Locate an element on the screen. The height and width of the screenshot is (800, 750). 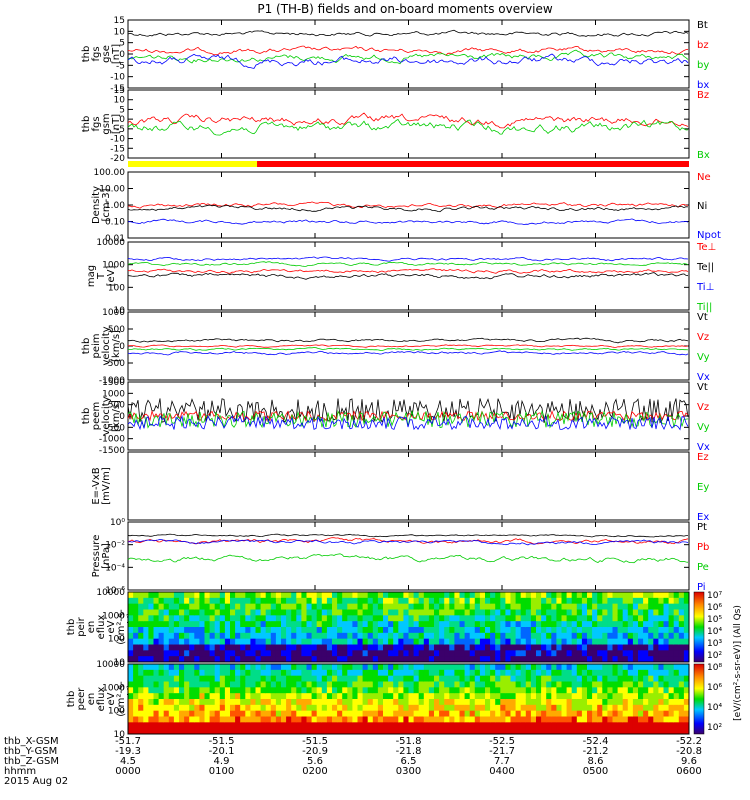
y-tick-label: 10 is located at coordinates (120, 311).